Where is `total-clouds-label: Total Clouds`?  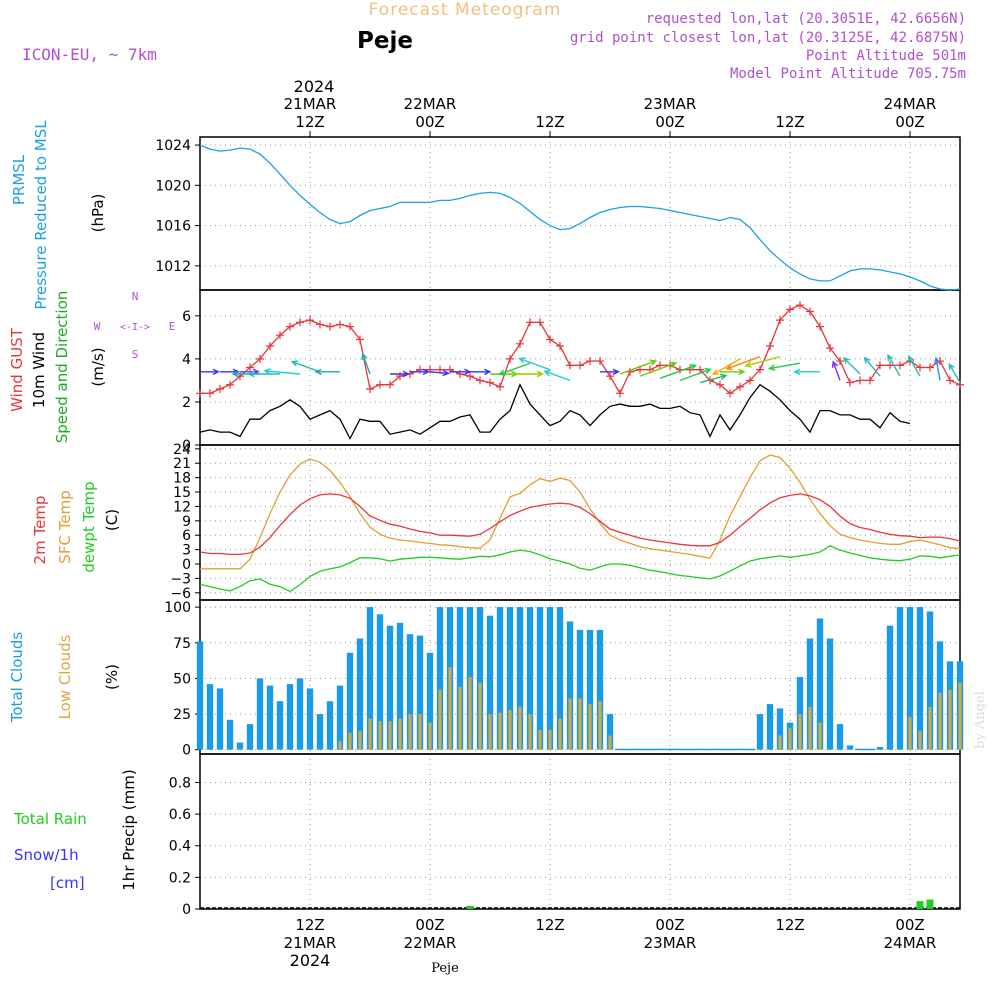
total-clouds-label: Total Clouds is located at coordinates (17, 678).